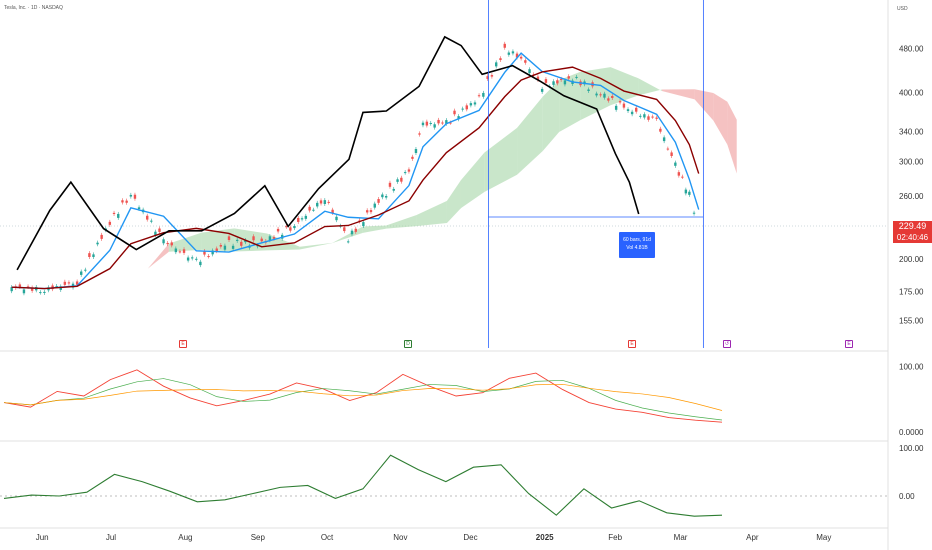 This screenshot has width=932, height=550. What do you see at coordinates (363, 485) in the screenshot?
I see `oscillator-line` at bounding box center [363, 485].